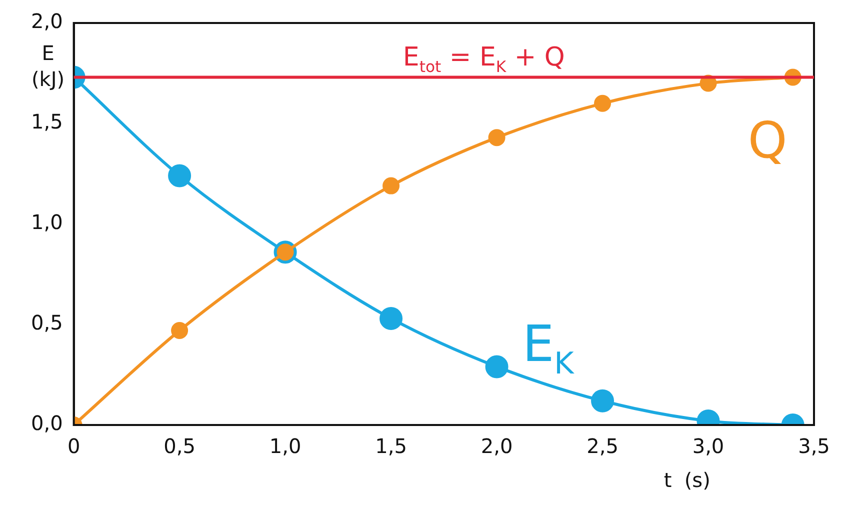 The image size is (847, 511). I want to click on x-tick-label: 0,5, so click(180, 446).